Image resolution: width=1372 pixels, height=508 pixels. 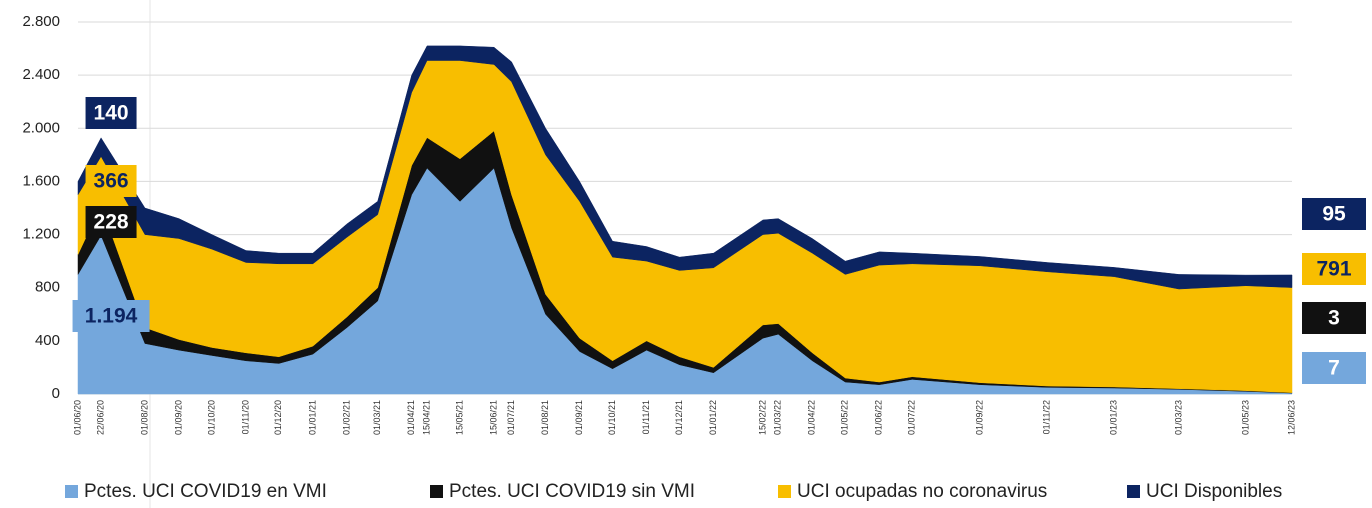 I want to click on x-tick-label: 01/11/21, so click(x=646, y=417).